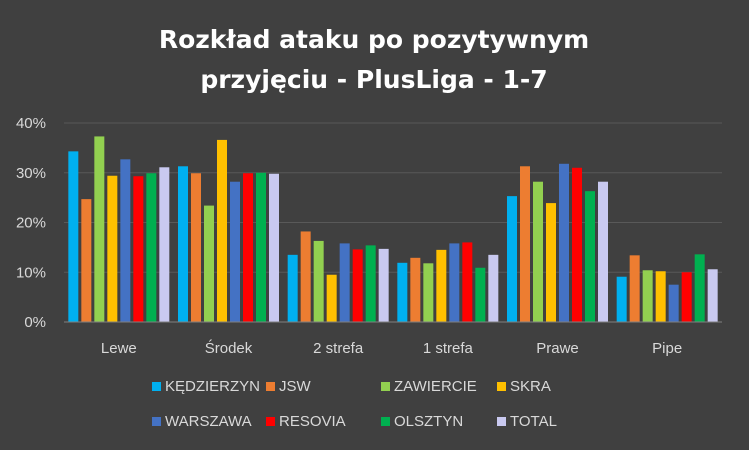  Describe the element at coordinates (35, 322) in the screenshot. I see `y-tick-label: 0%` at that location.